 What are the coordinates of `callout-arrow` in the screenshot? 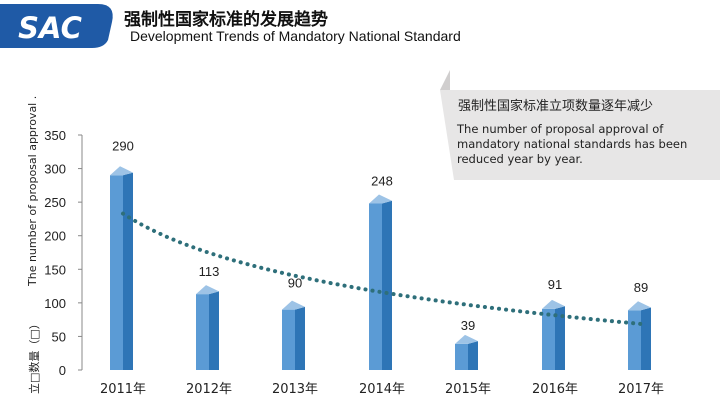 It's located at (580, 125).